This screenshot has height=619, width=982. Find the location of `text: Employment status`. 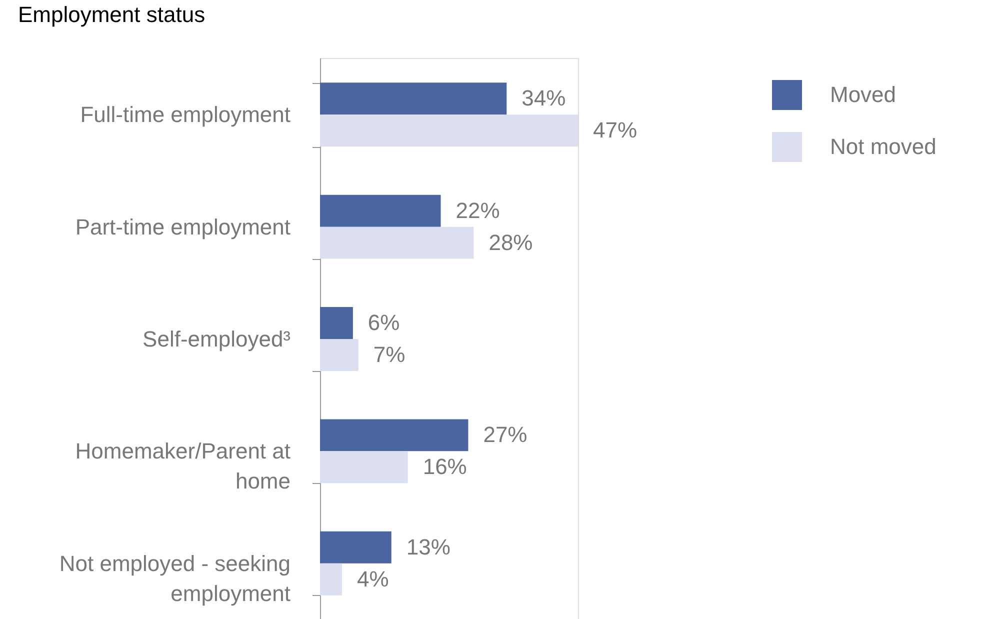

text: Employment status is located at coordinates (112, 14).